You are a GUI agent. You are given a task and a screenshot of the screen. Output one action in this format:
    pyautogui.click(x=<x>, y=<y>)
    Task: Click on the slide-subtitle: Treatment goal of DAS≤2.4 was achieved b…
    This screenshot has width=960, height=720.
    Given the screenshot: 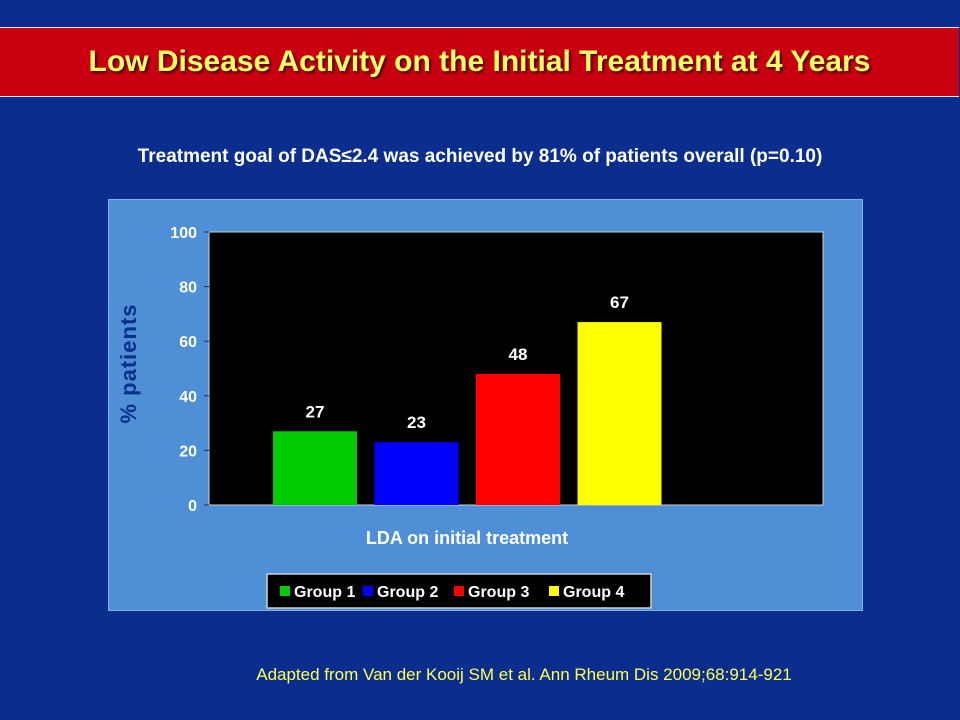 What is the action you would take?
    pyautogui.click(x=480, y=156)
    